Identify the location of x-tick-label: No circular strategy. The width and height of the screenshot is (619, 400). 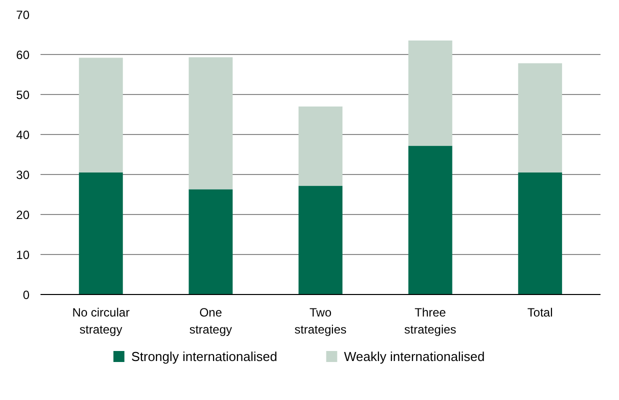
(101, 321).